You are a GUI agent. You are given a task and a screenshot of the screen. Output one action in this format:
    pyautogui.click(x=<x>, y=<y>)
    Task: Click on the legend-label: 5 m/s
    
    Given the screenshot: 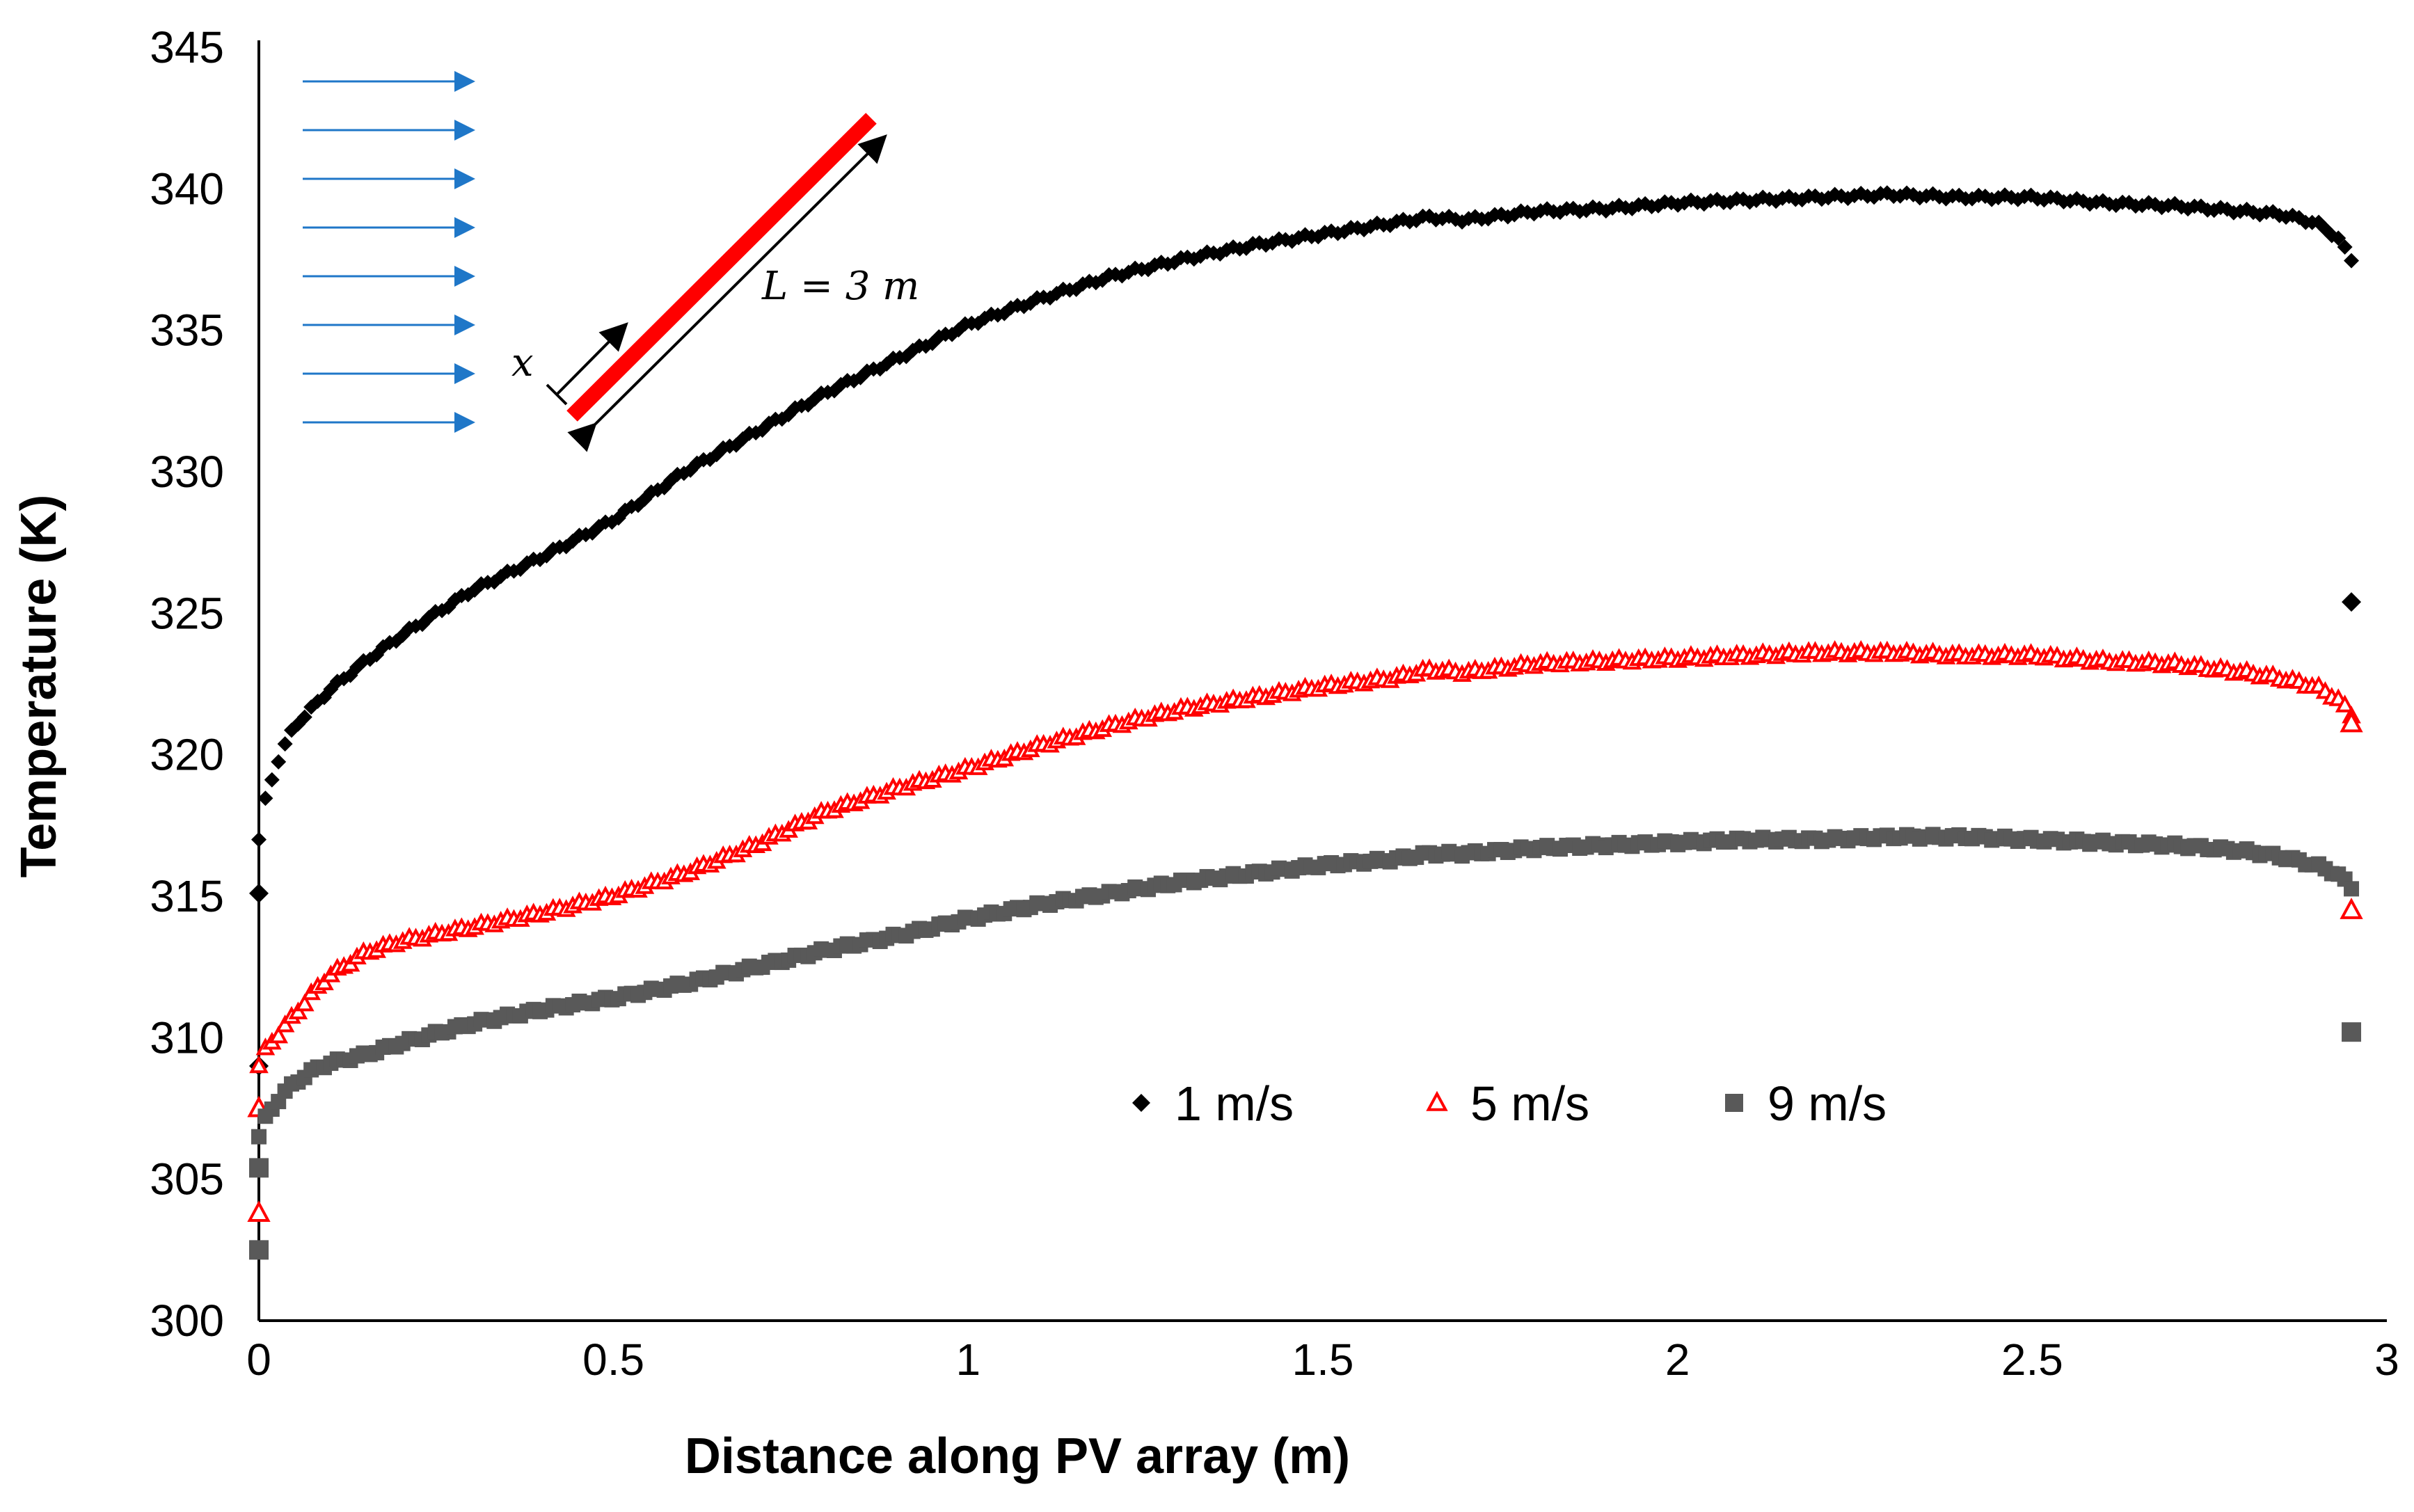 What is the action you would take?
    pyautogui.click(x=1529, y=1103)
    